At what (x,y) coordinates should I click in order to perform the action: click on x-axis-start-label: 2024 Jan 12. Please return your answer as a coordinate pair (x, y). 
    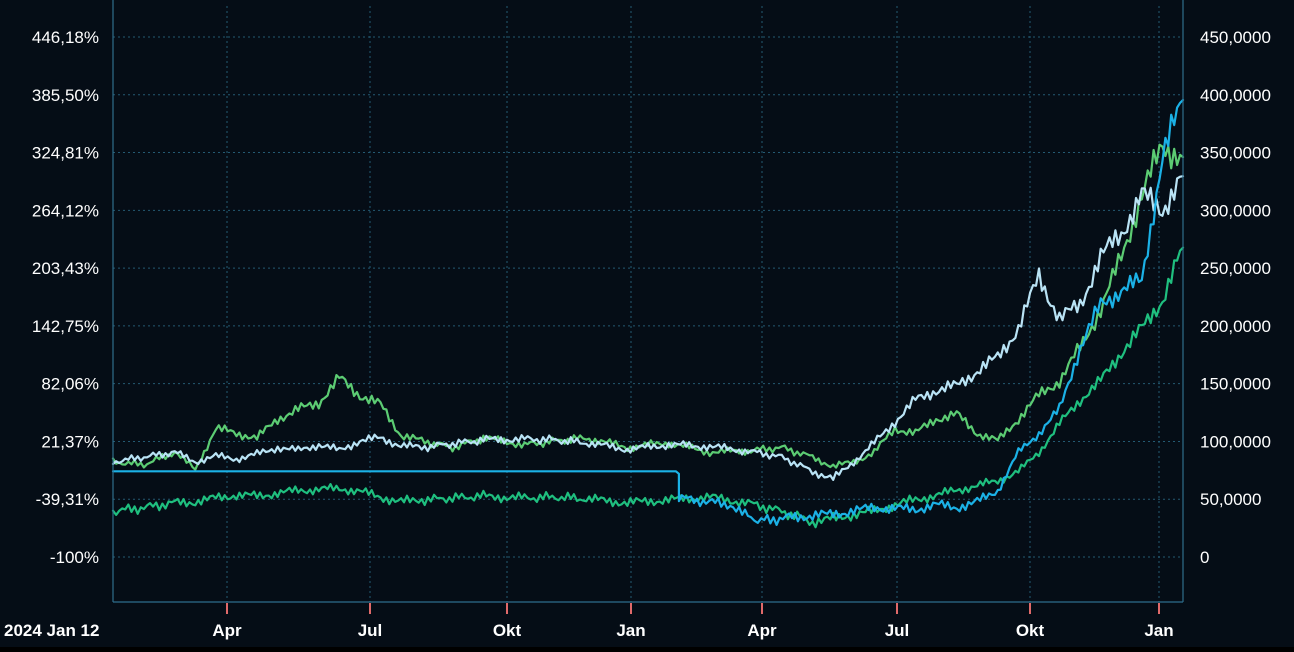
    Looking at the image, I should click on (51, 630).